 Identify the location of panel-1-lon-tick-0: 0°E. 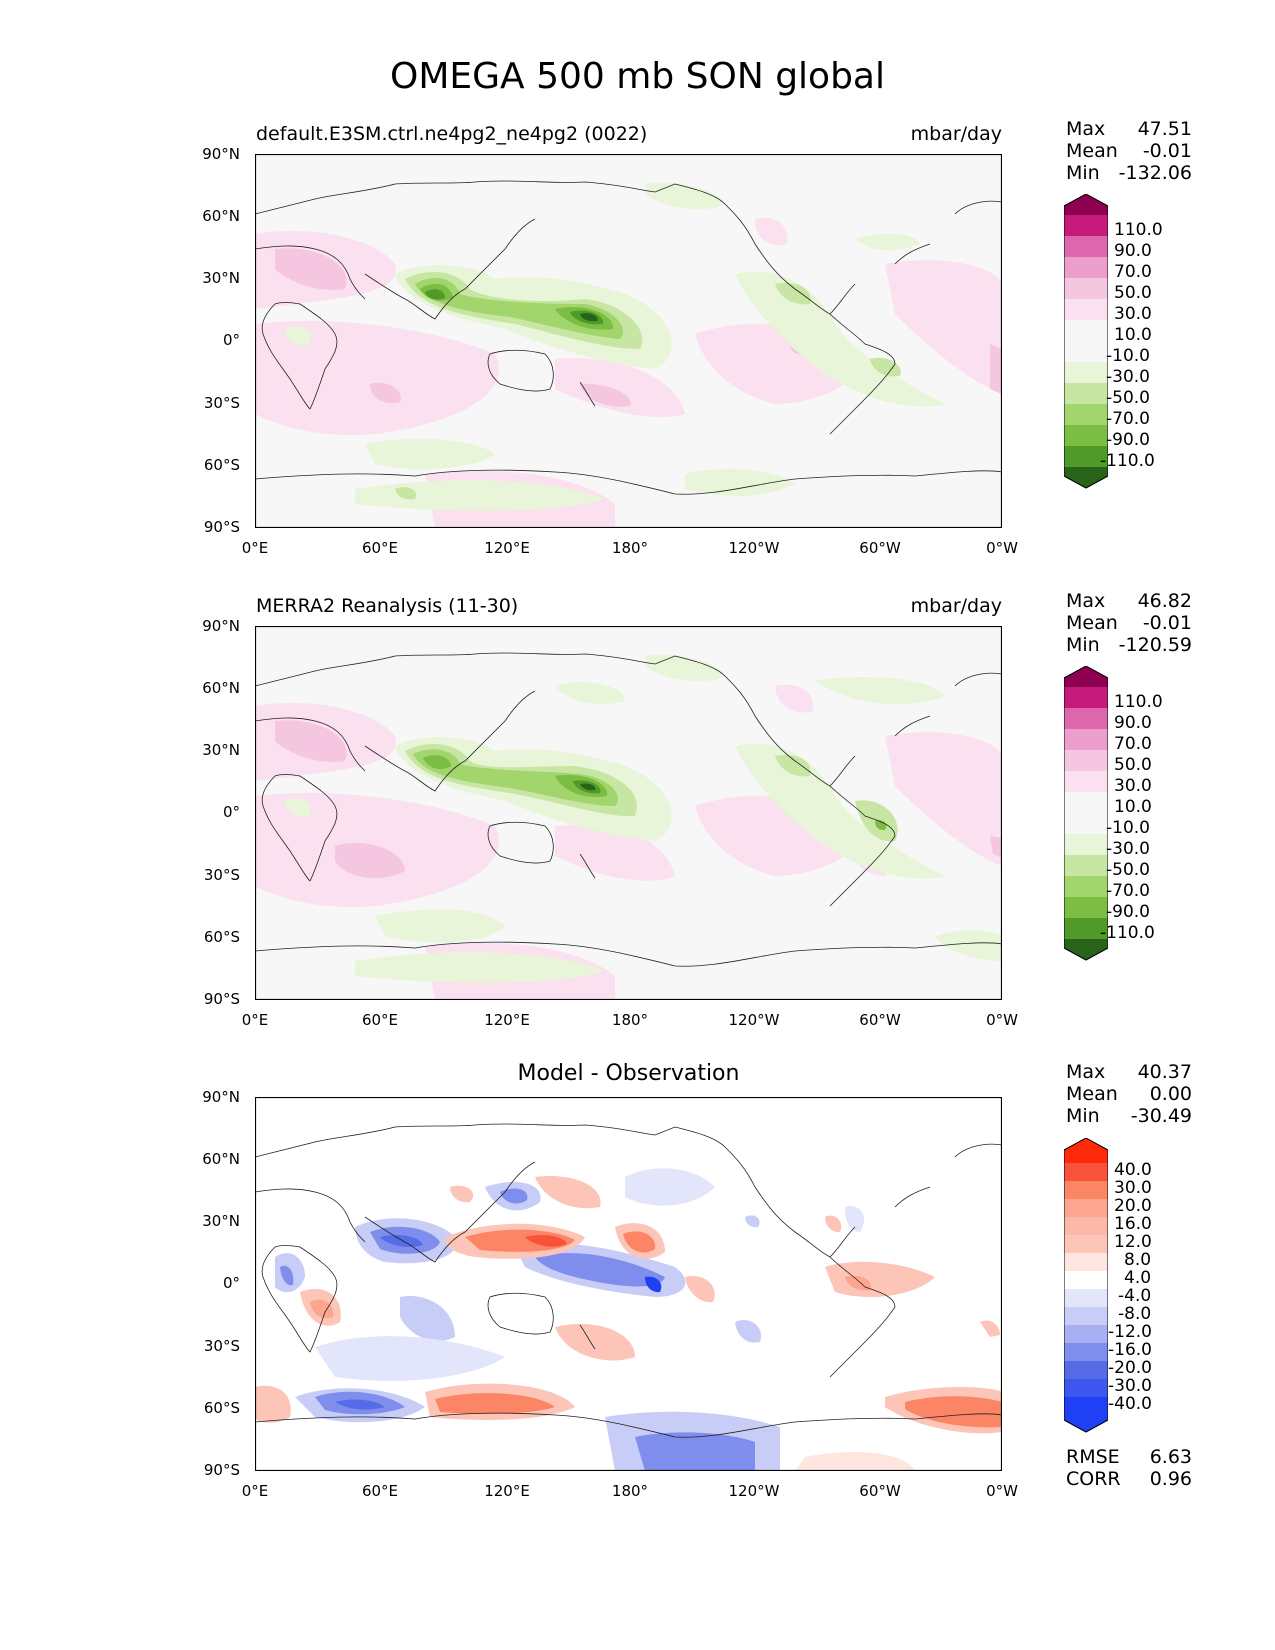
(255, 548).